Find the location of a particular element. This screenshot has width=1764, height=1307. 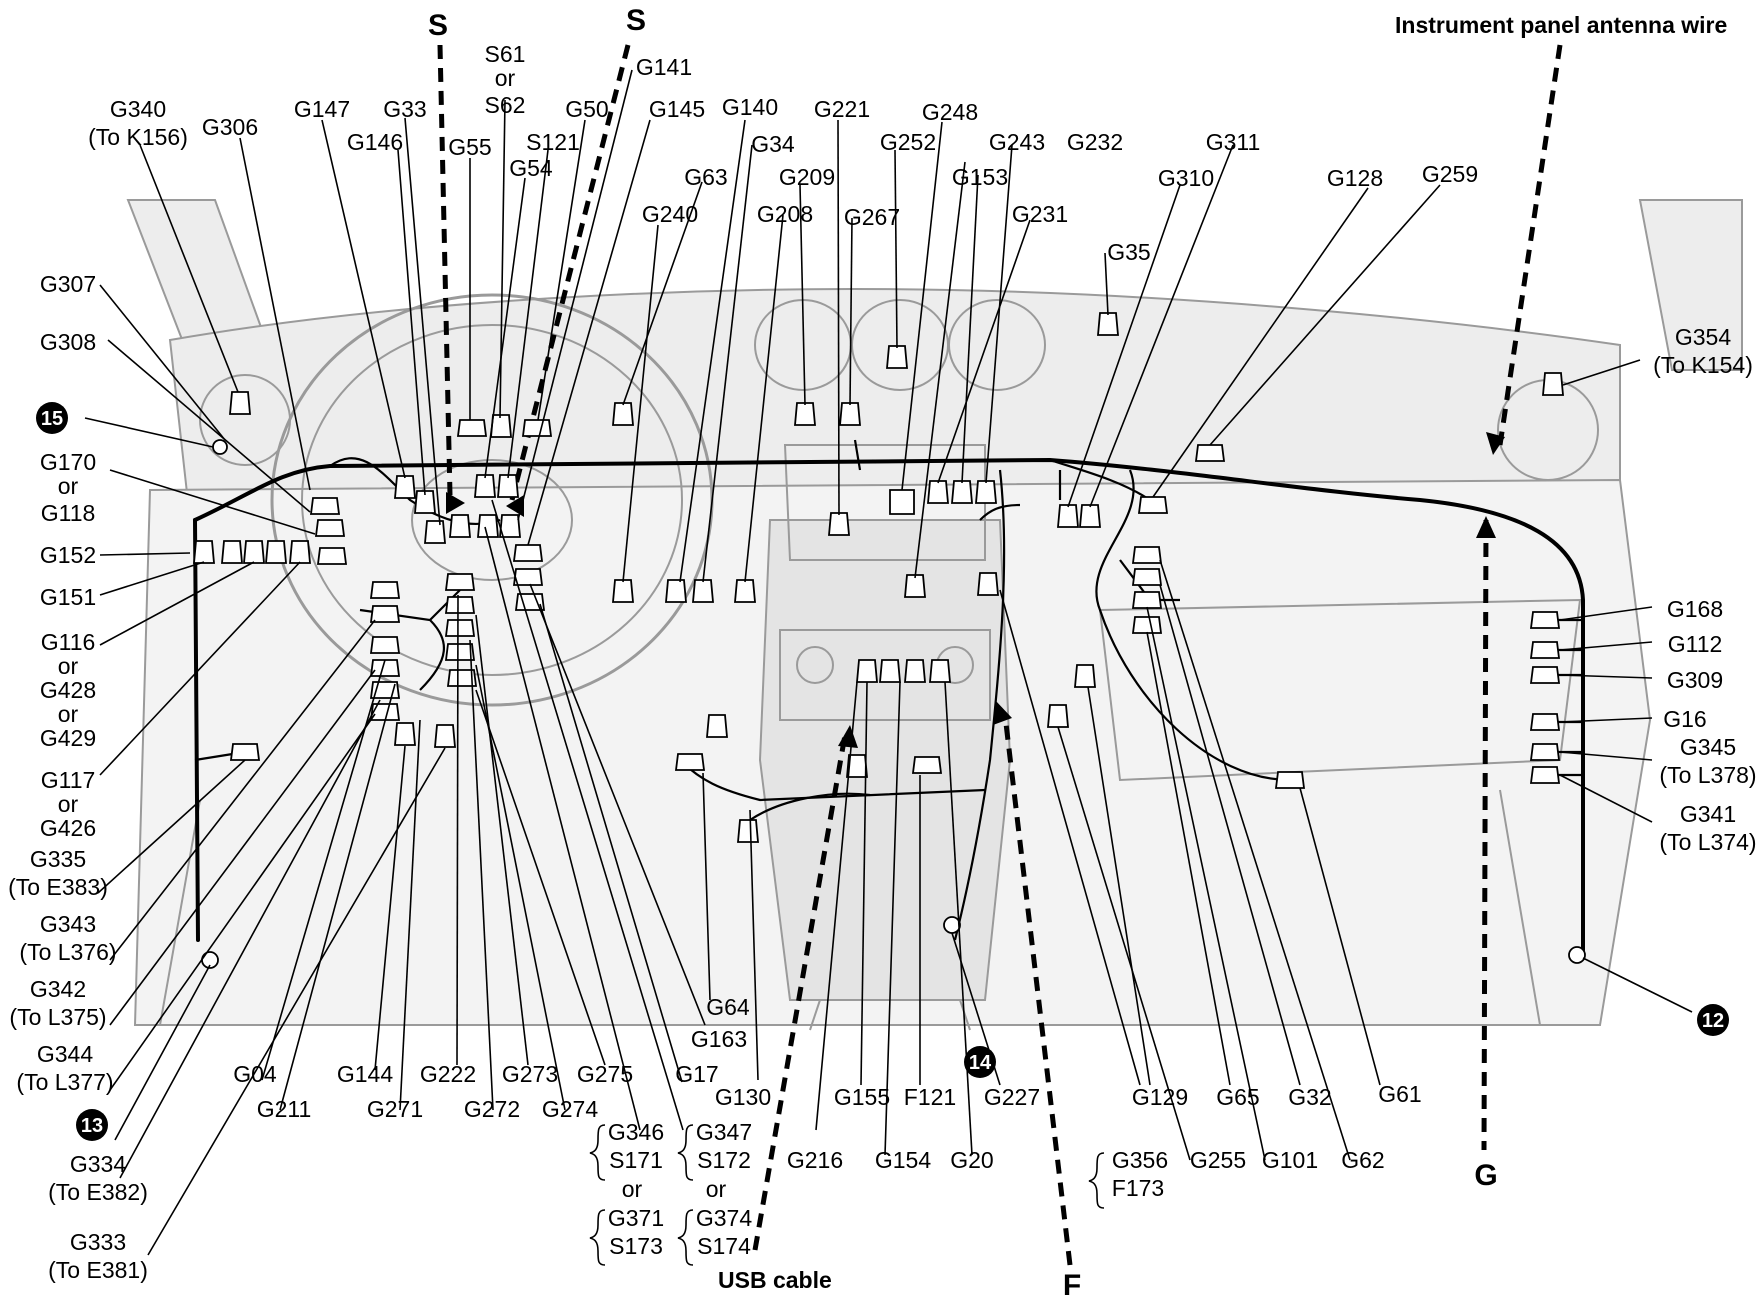

label-g252: G252 is located at coordinates (908, 142).